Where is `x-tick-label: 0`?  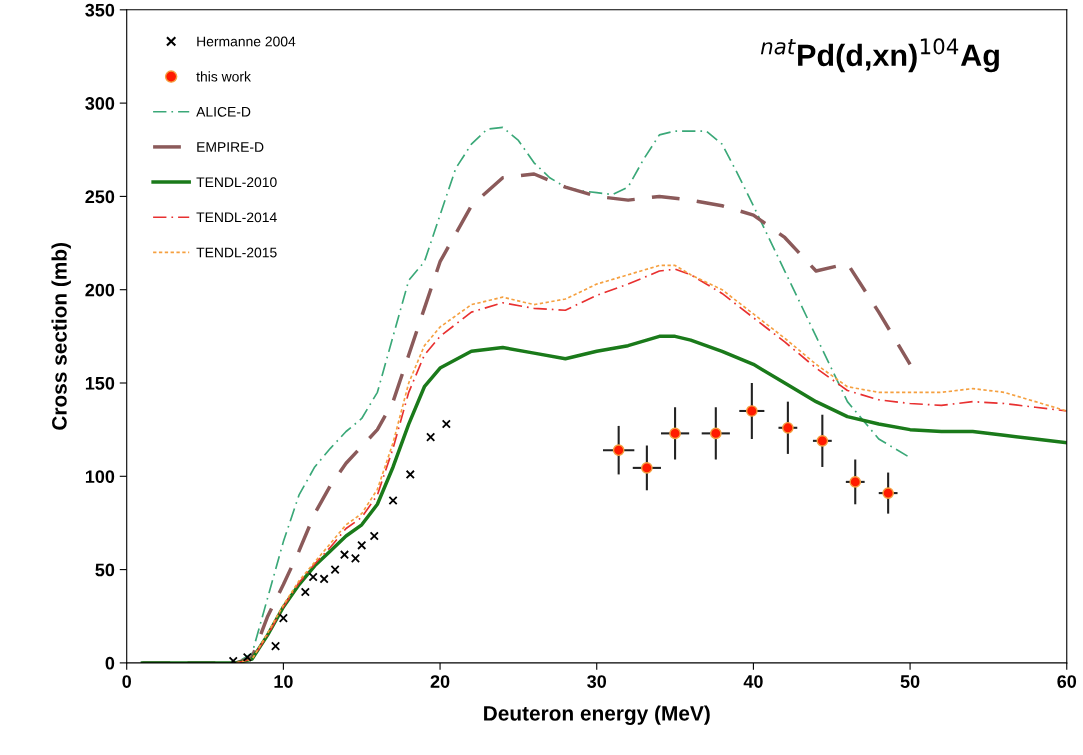 x-tick-label: 0 is located at coordinates (126, 681).